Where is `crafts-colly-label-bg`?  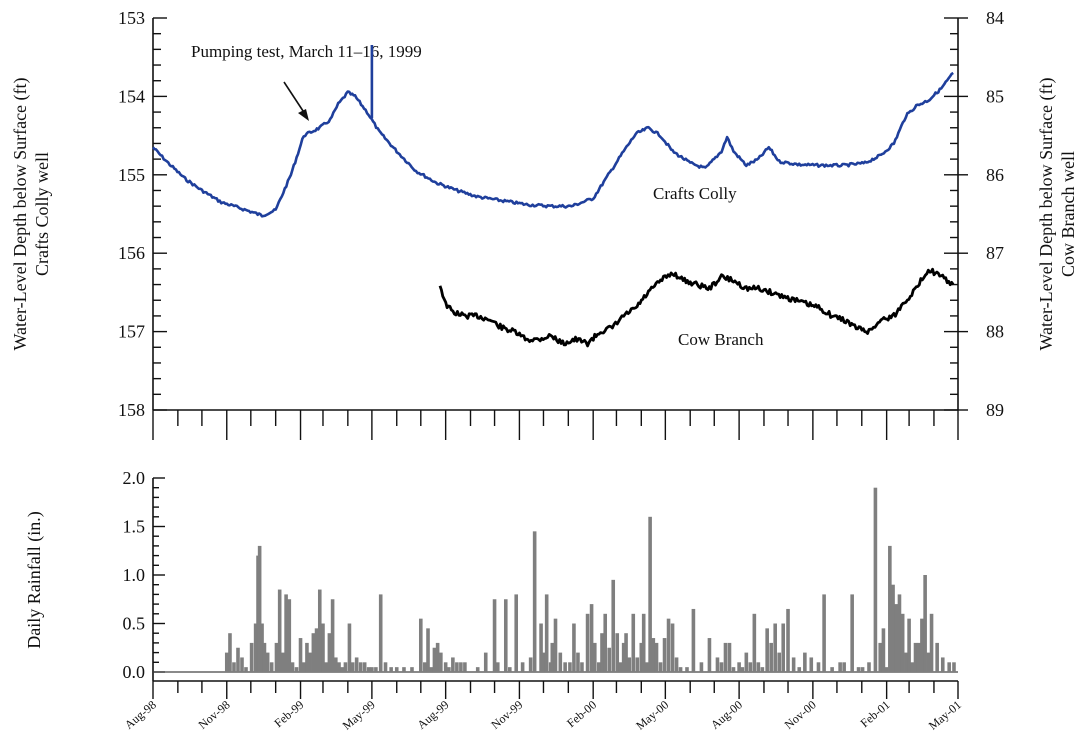
crafts-colly-label-bg is located at coordinates (708, 192).